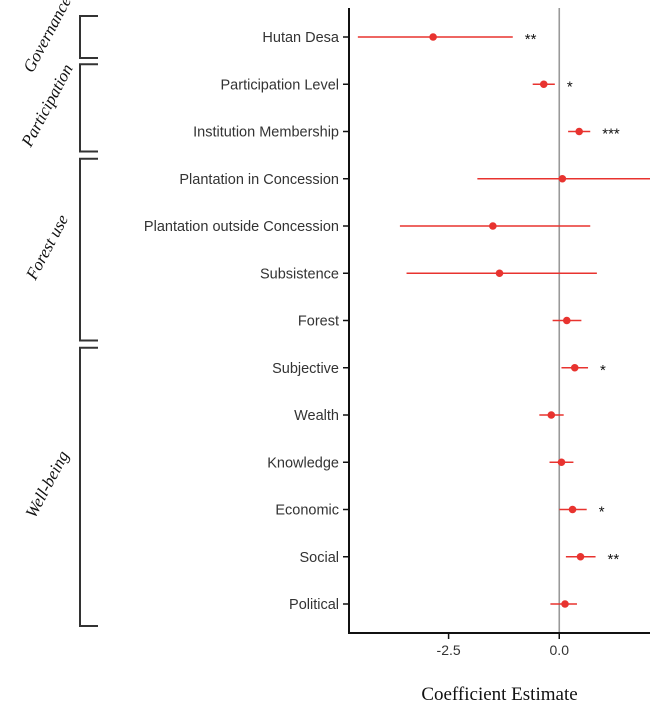 The height and width of the screenshot is (705, 650). What do you see at coordinates (565, 604) in the screenshot?
I see `estimate-point-political` at bounding box center [565, 604].